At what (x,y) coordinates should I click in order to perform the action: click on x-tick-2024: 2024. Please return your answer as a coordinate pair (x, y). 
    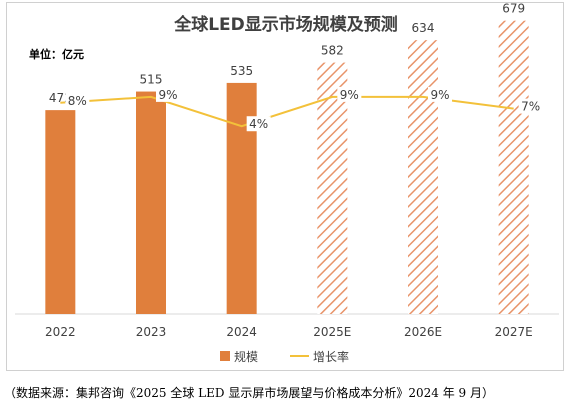
    Looking at the image, I should click on (241, 332).